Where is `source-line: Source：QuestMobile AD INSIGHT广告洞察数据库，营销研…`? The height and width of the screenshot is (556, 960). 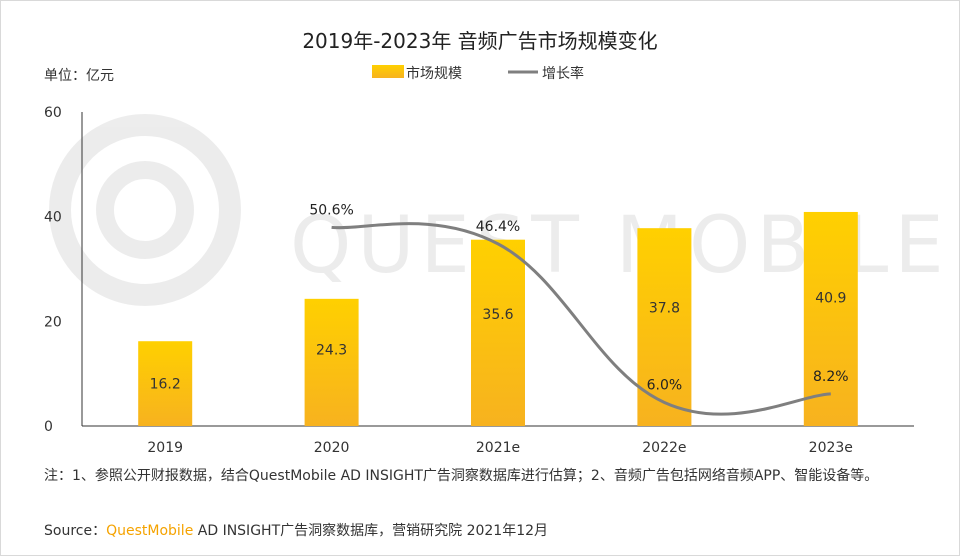 source-line: Source：QuestMobile AD INSIGHT广告洞察数据库，营销研… is located at coordinates (296, 530).